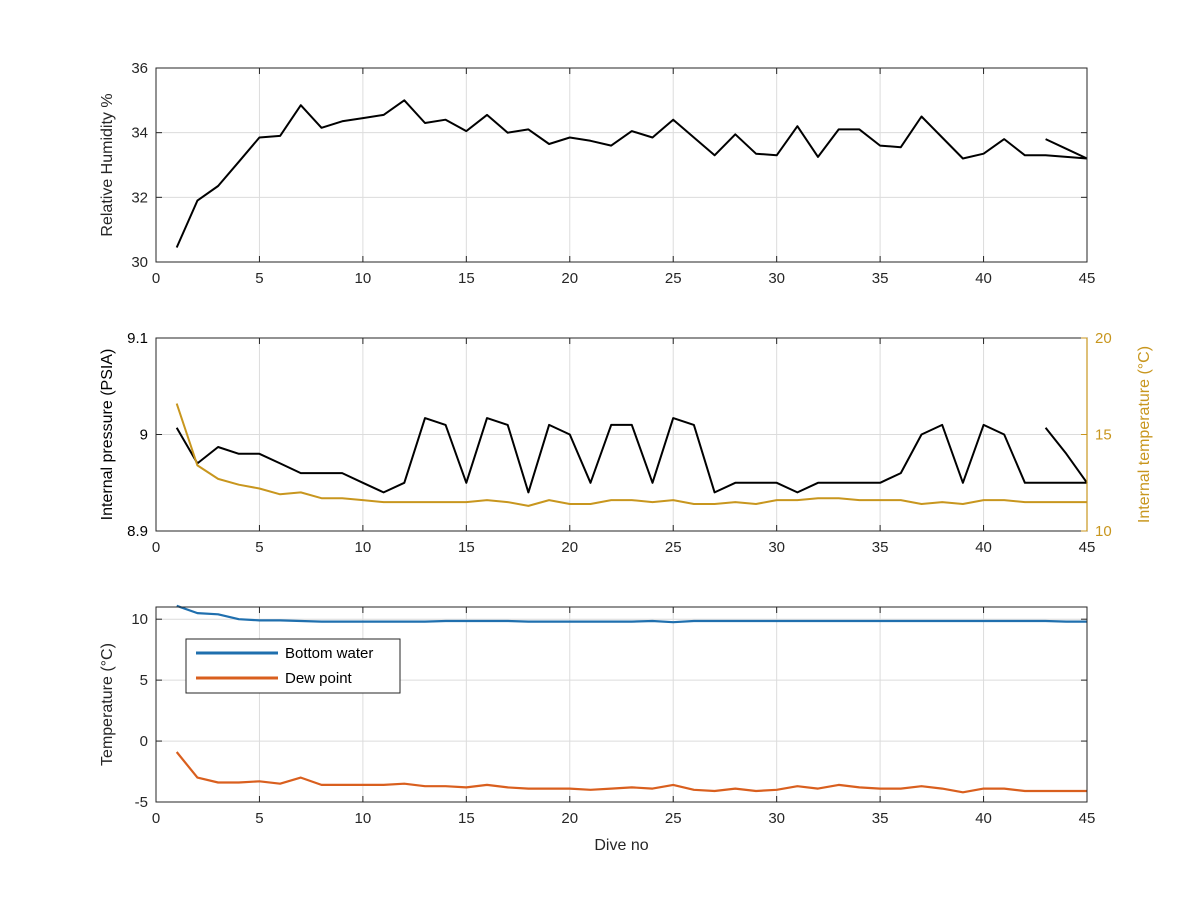 Image resolution: width=1200 pixels, height=900 pixels. What do you see at coordinates (621, 845) in the screenshot?
I see `x-axis-label: Dive no` at bounding box center [621, 845].